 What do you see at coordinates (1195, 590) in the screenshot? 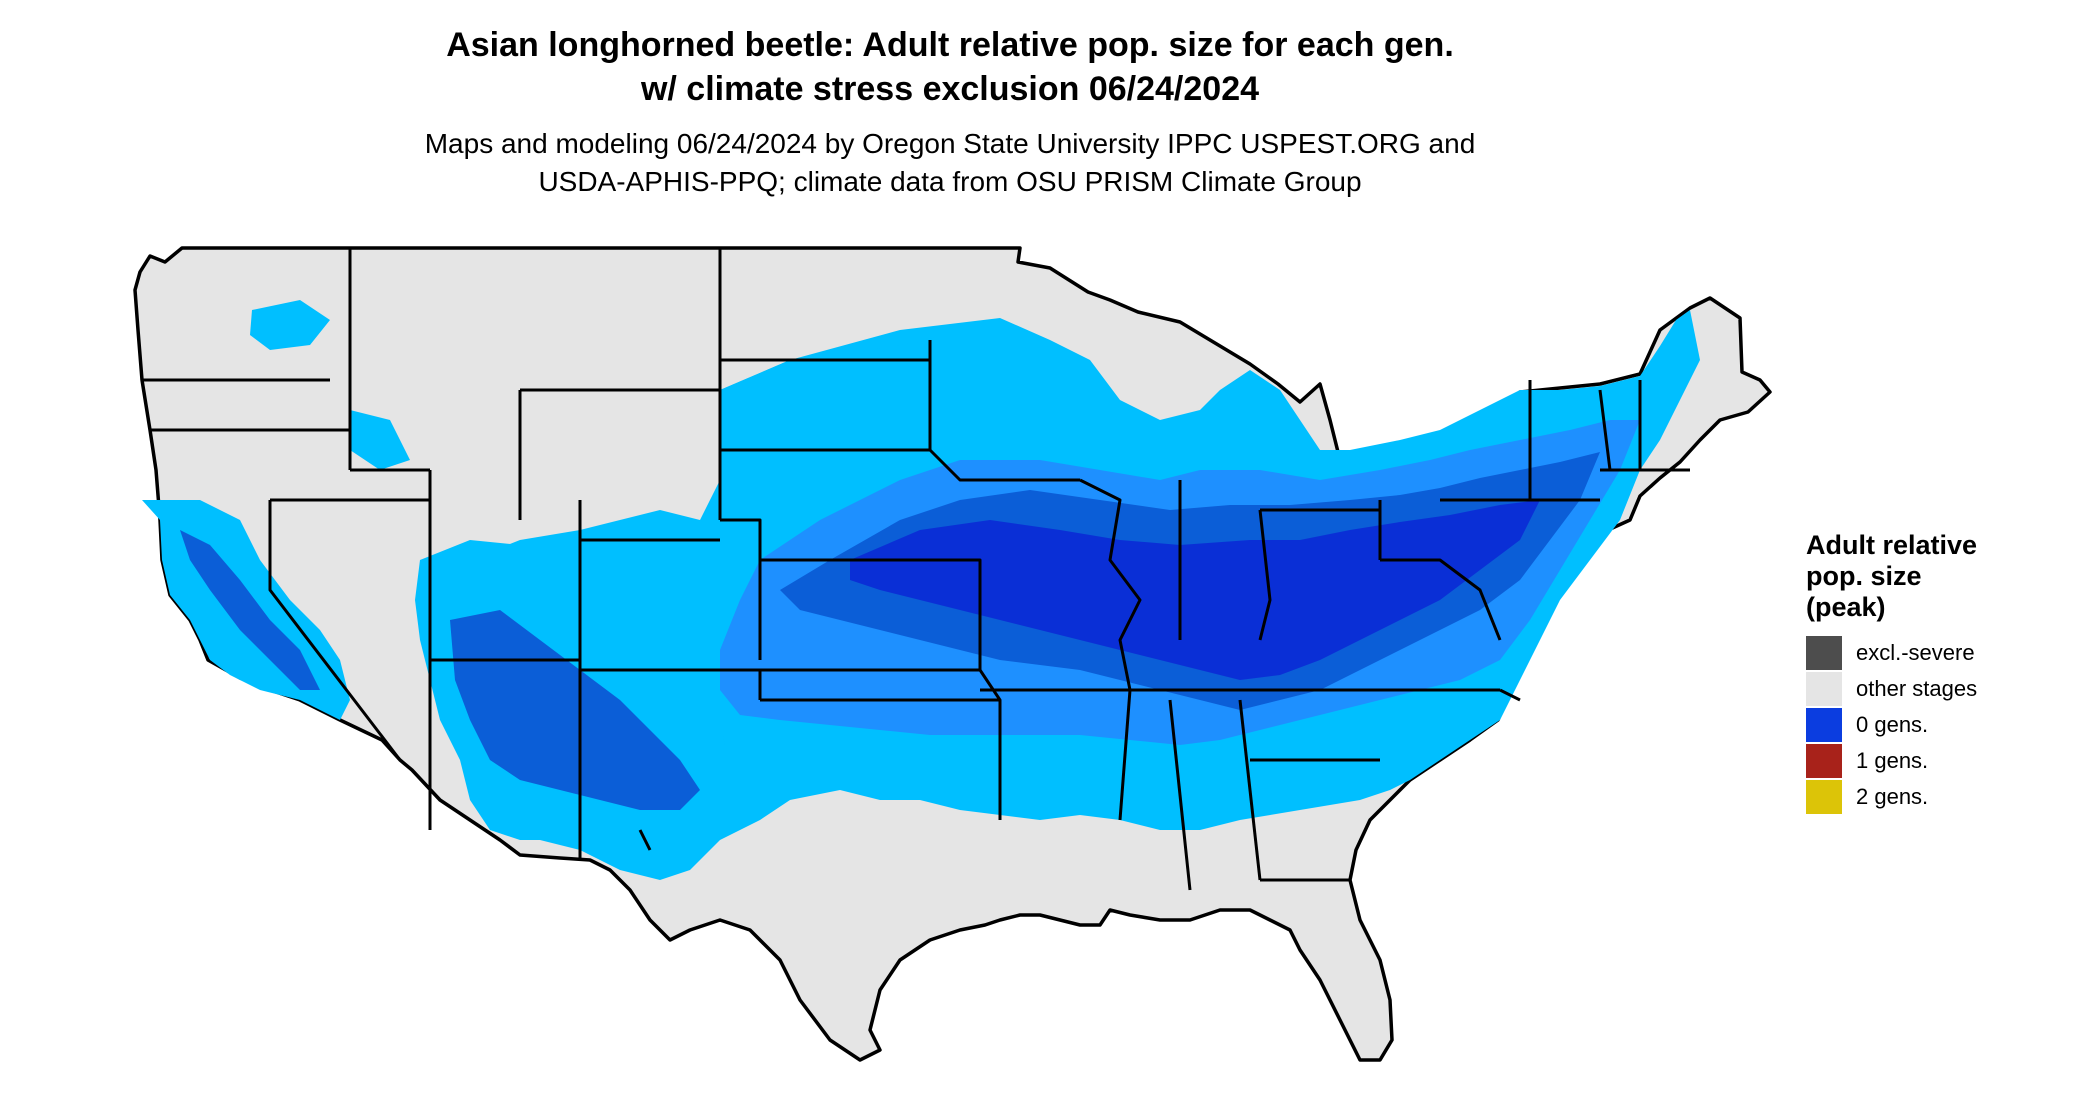
I see `zone-deep-blue-streak` at bounding box center [1195, 590].